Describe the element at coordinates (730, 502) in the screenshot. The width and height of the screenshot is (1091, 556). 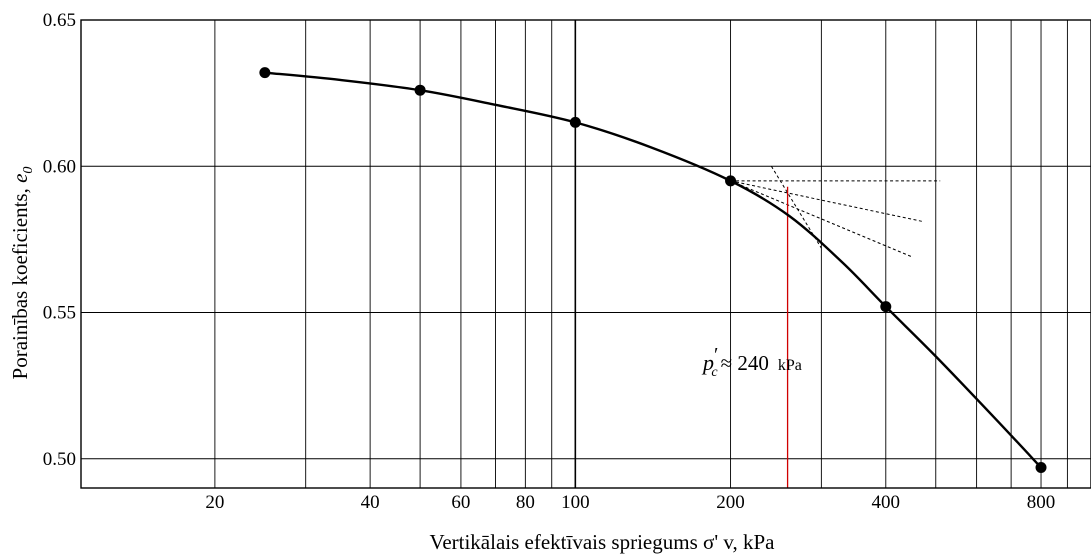
I see `x-tick-label: 200` at that location.